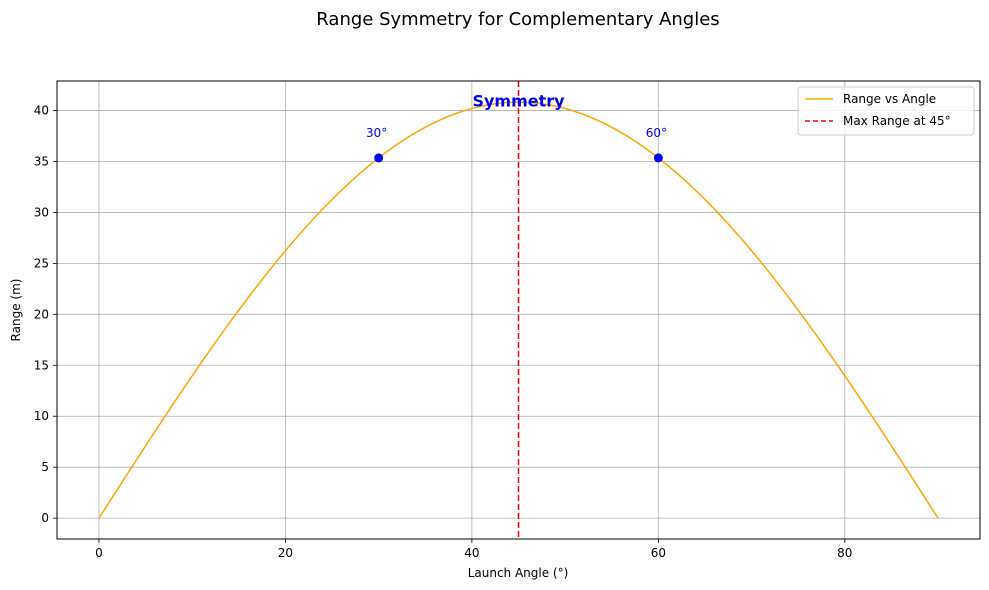  Describe the element at coordinates (844, 553) in the screenshot. I see `x-tick-label: 80` at that location.